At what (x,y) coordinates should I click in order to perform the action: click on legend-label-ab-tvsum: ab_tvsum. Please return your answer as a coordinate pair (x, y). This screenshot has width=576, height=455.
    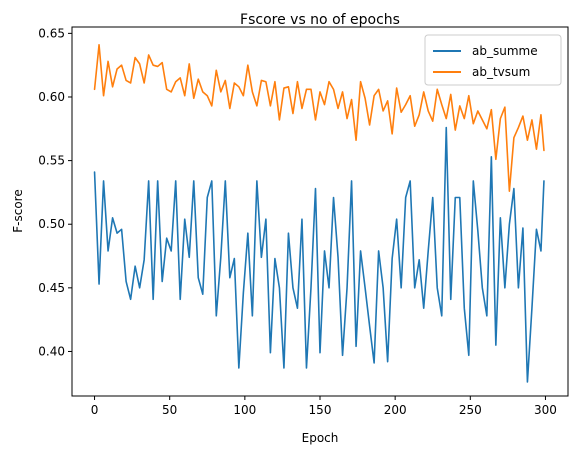
    Looking at the image, I should click on (501, 72).